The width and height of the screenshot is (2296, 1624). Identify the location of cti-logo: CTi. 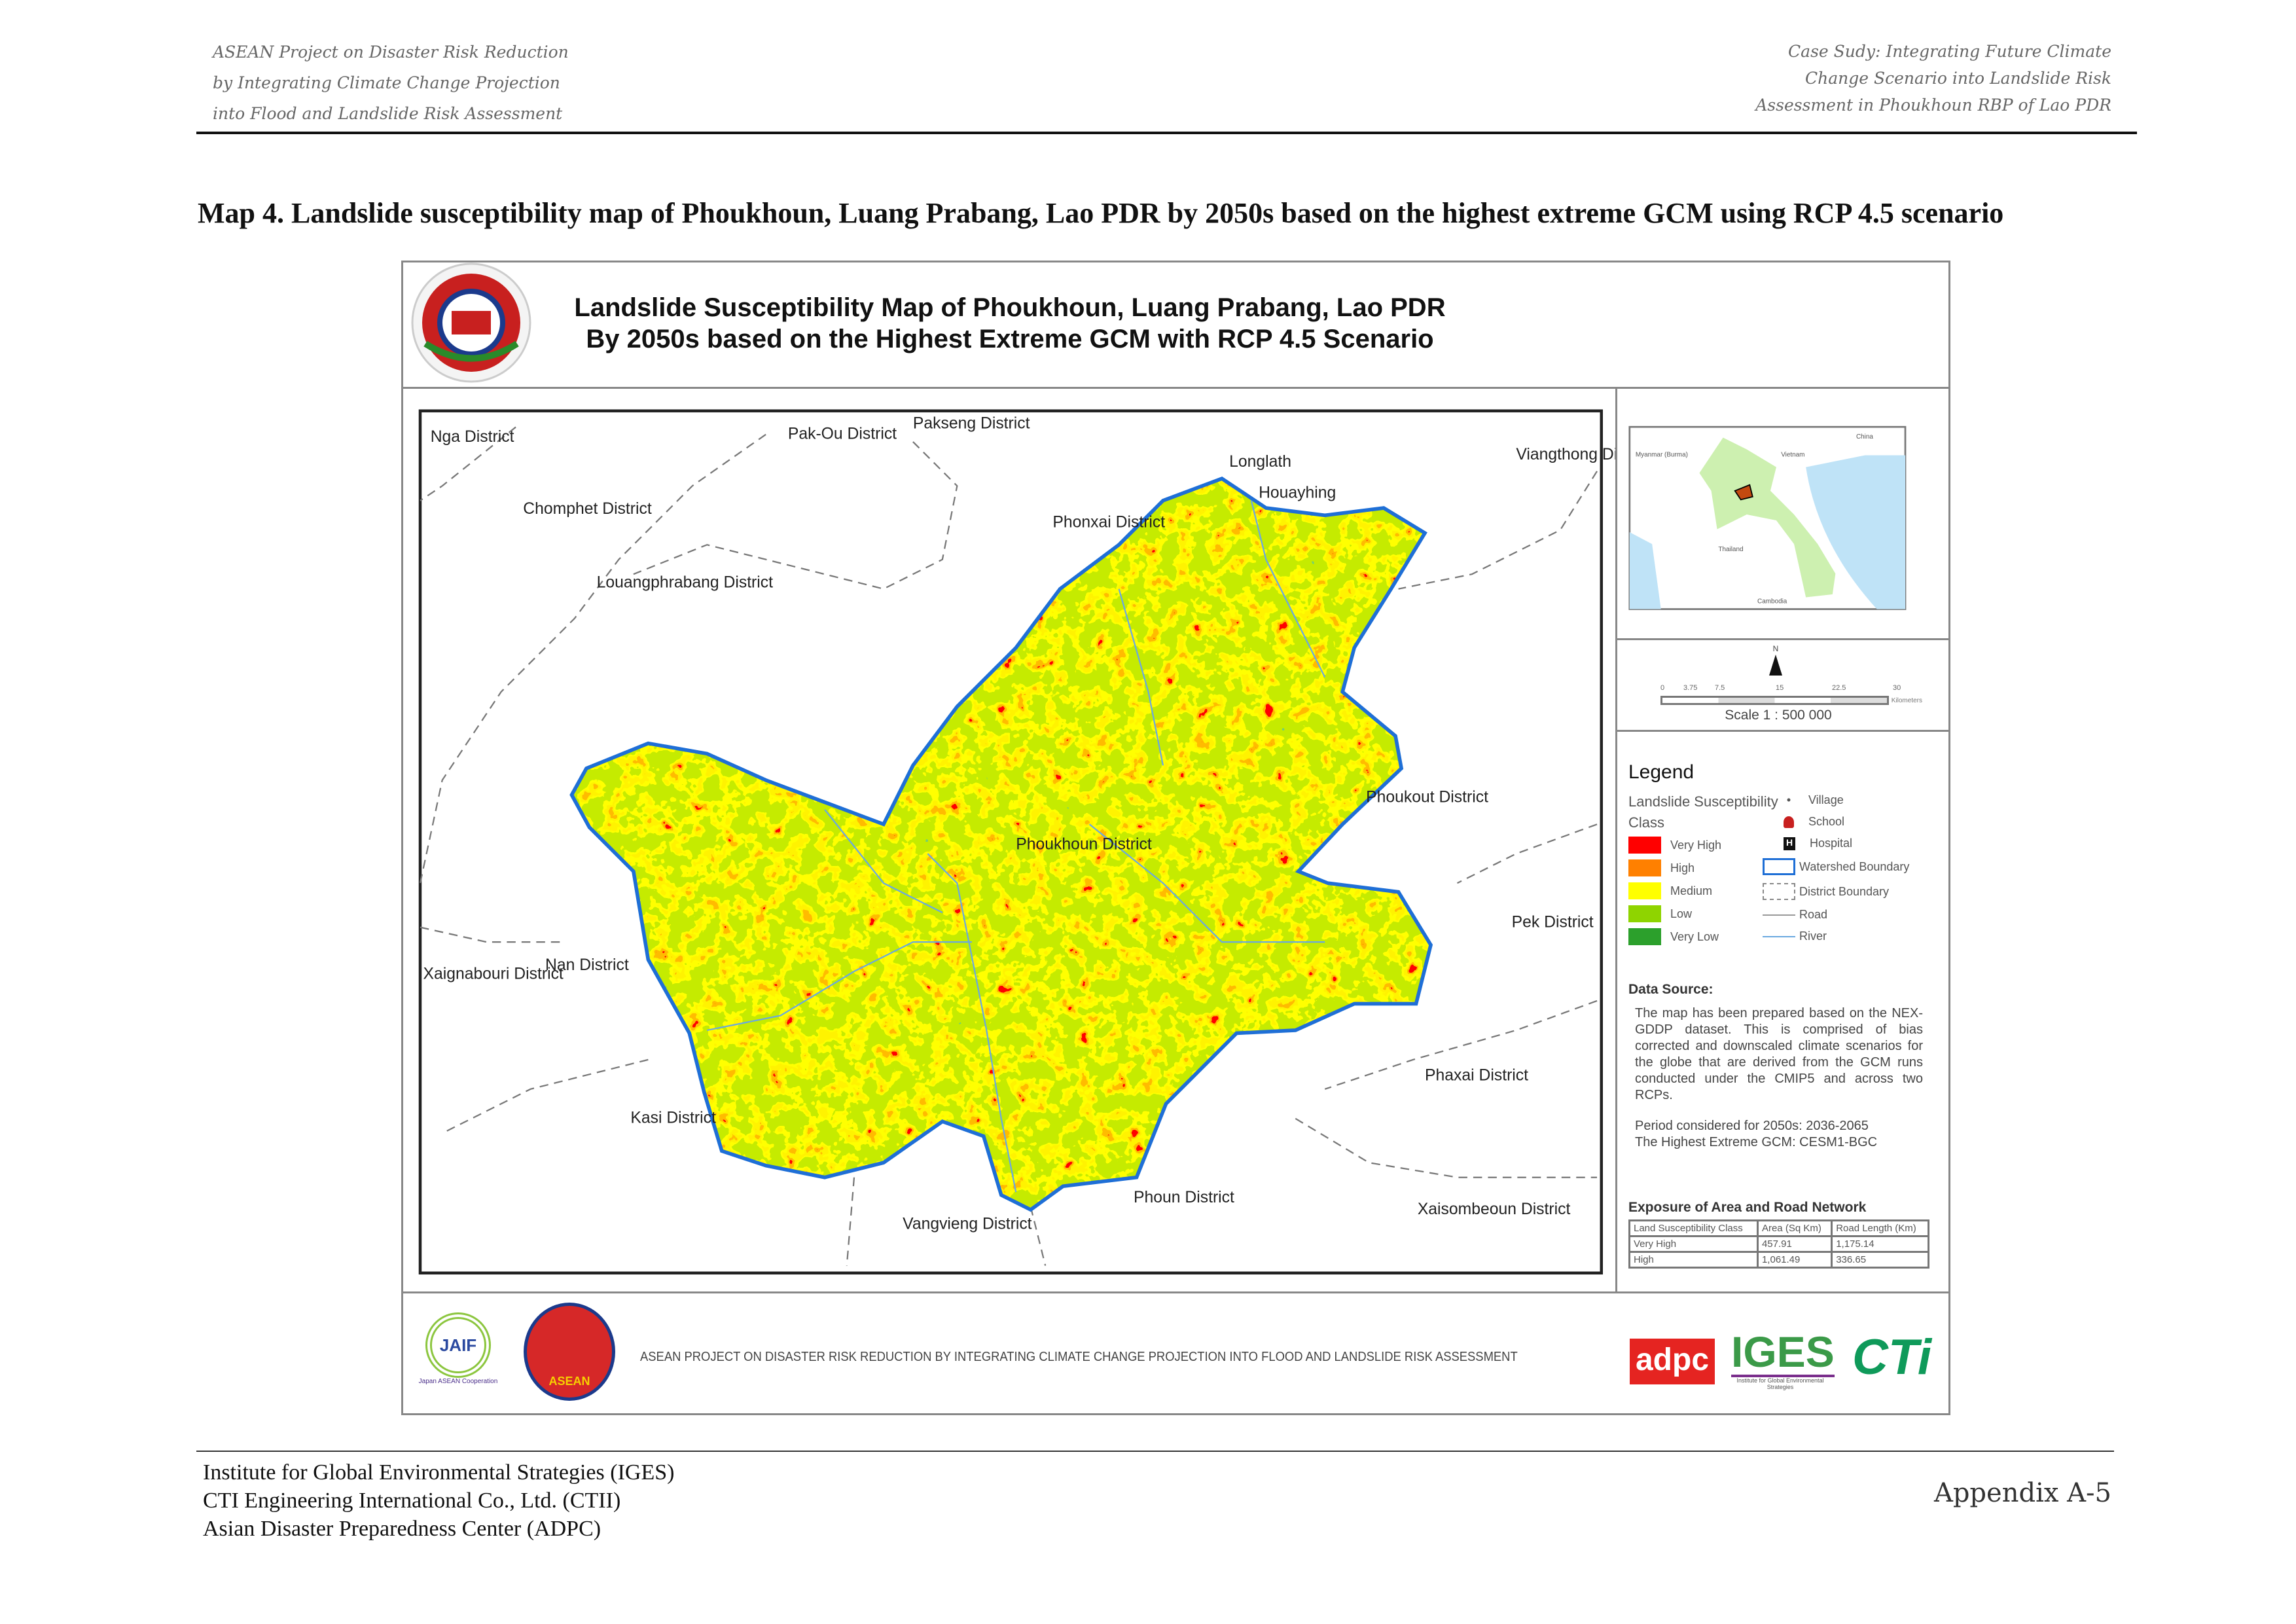
(1892, 1357).